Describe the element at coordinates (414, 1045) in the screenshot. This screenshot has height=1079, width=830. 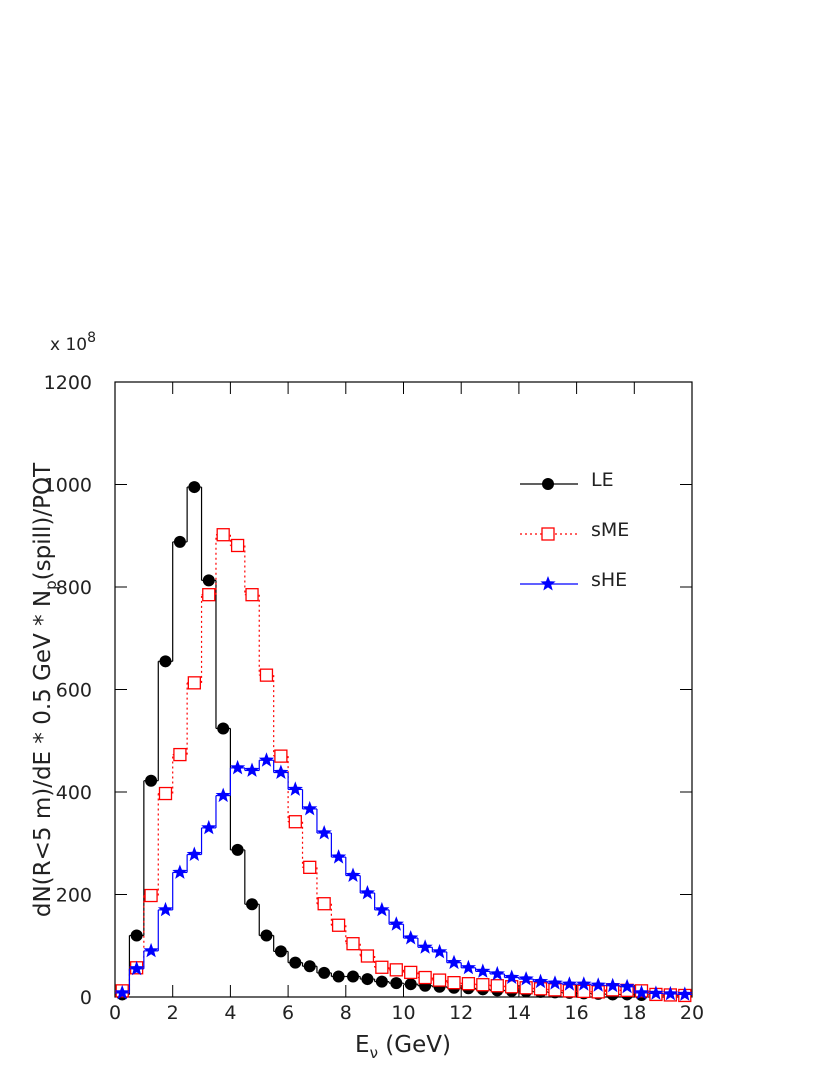
I see `x-label-rest: (GeV)` at that location.